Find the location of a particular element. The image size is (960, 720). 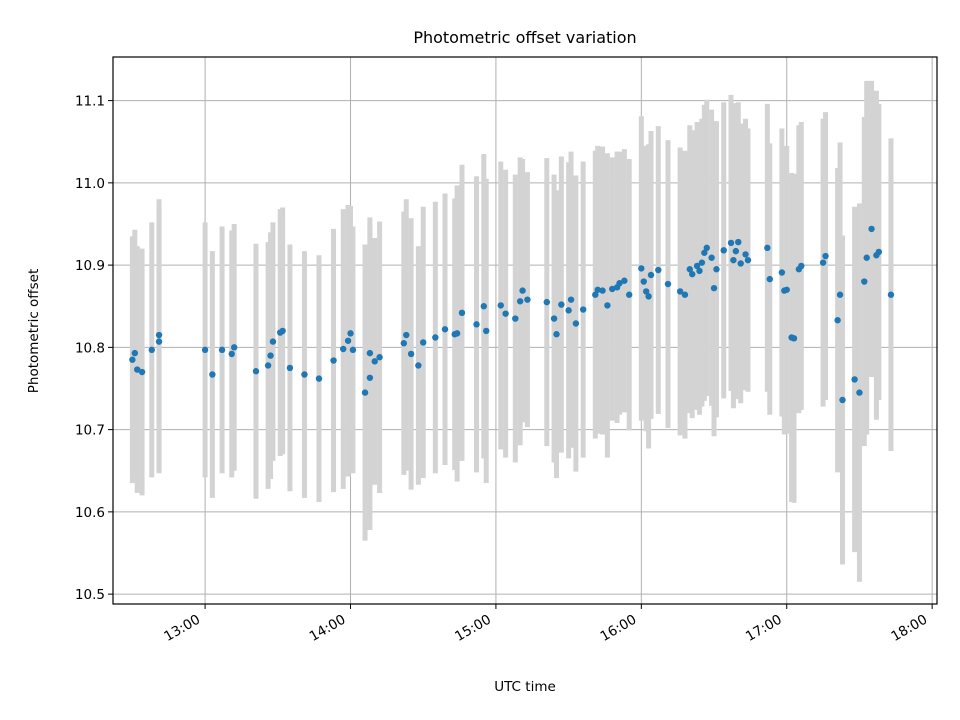

y-tick-label: 10.5 is located at coordinates (90, 595).